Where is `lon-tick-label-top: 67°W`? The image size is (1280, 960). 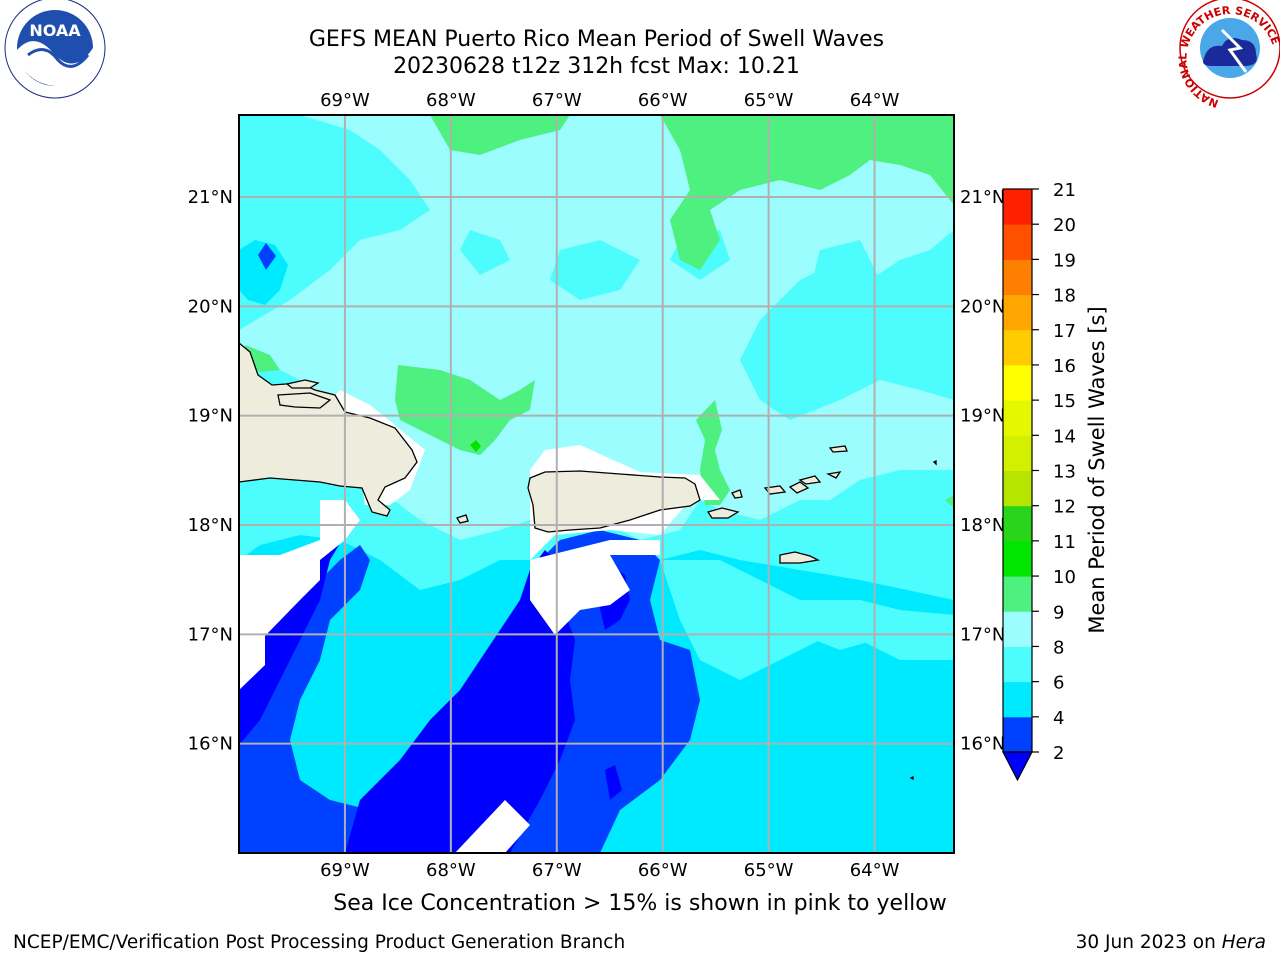 lon-tick-label-top: 67°W is located at coordinates (557, 100).